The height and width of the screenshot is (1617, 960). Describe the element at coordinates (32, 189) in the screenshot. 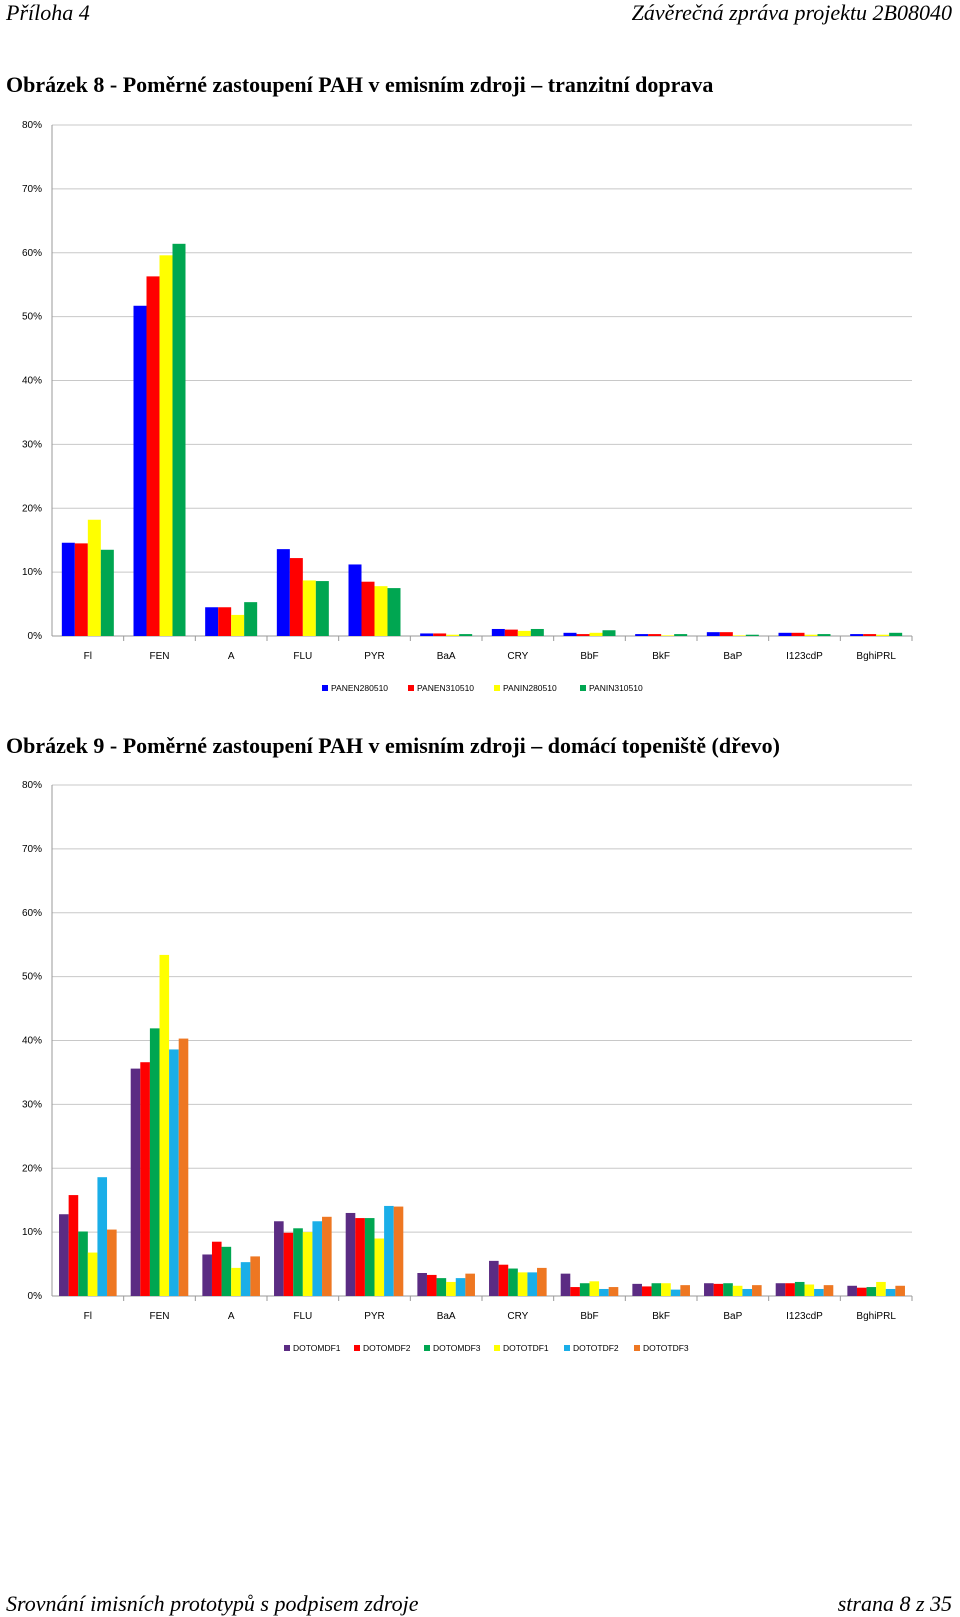

I see `y-tick-label: 70%` at that location.